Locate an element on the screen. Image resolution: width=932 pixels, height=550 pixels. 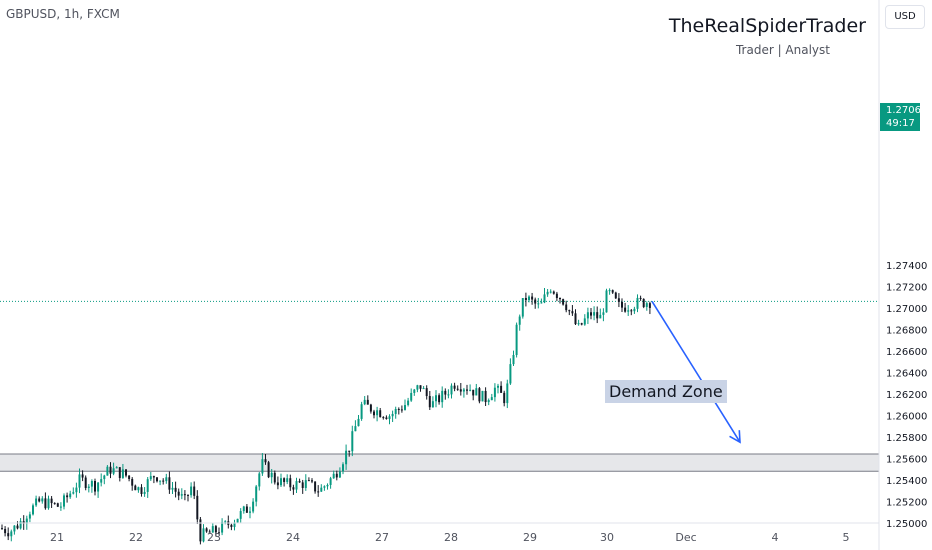
price-tick-label: 1.25600 is located at coordinates (906, 459).